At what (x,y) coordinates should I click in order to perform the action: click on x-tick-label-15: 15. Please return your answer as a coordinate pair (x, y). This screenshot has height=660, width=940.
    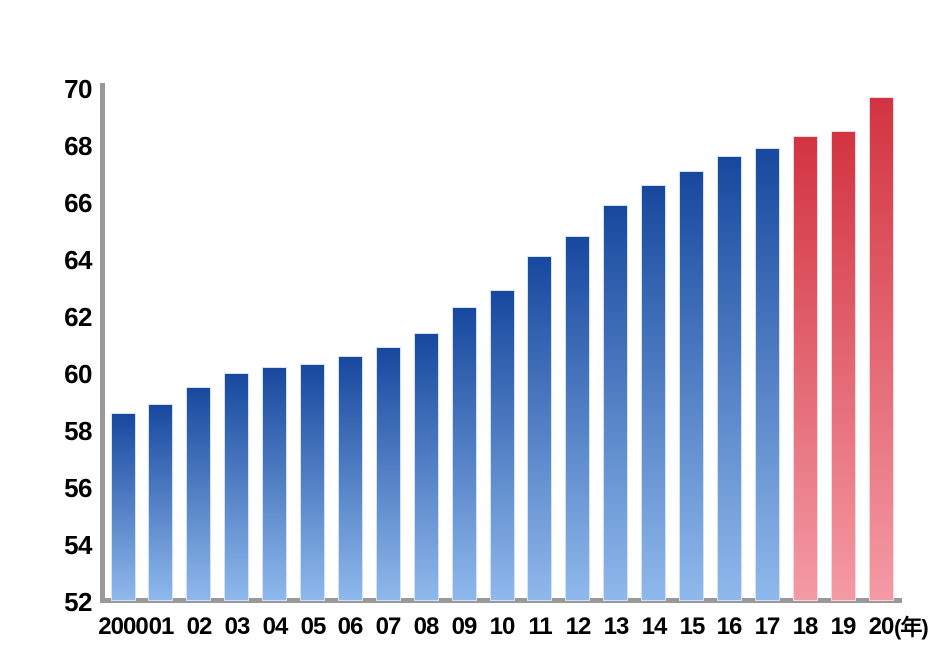
    Looking at the image, I should click on (692, 626).